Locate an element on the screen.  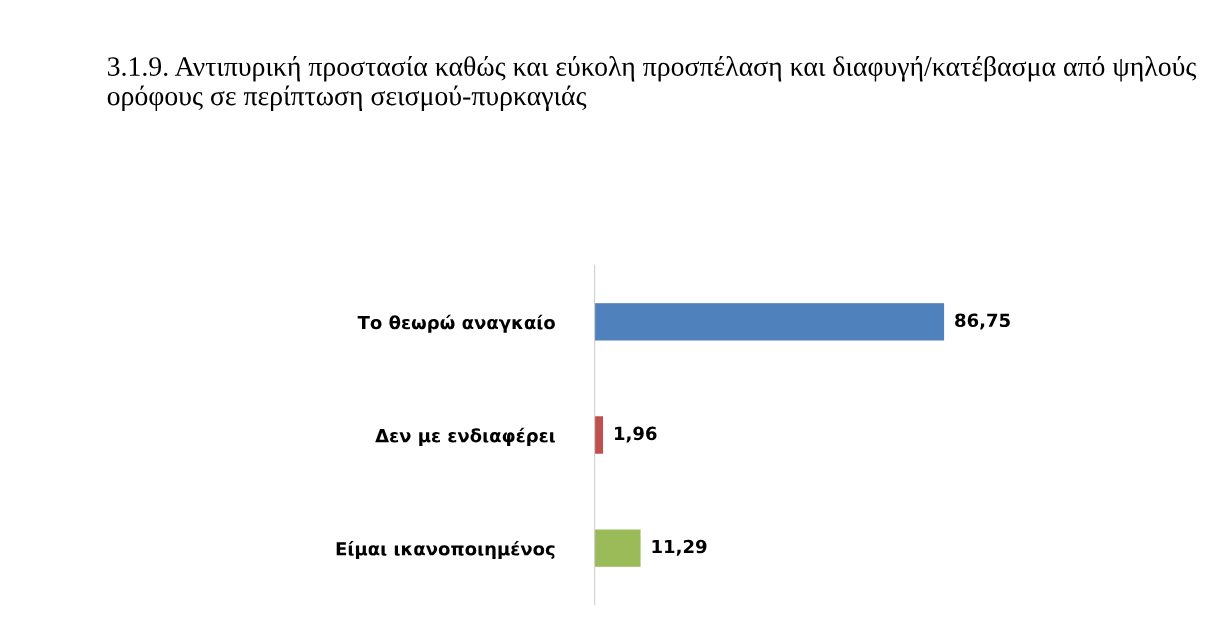
y-tick-label: Είμαι ικανοποιημένος is located at coordinates (445, 550).